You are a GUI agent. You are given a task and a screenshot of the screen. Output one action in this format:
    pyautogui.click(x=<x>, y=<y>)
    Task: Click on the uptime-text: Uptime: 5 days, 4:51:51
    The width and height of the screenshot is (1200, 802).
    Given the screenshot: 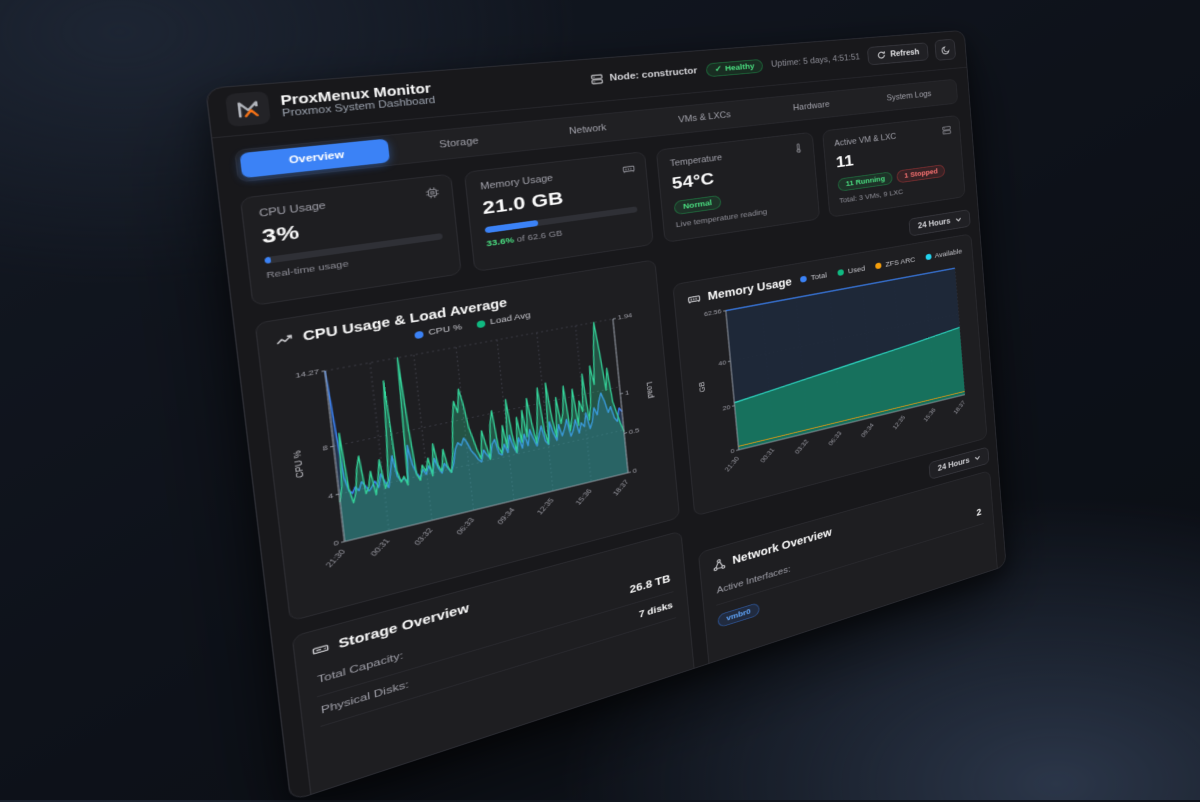 What is the action you would take?
    pyautogui.click(x=816, y=60)
    